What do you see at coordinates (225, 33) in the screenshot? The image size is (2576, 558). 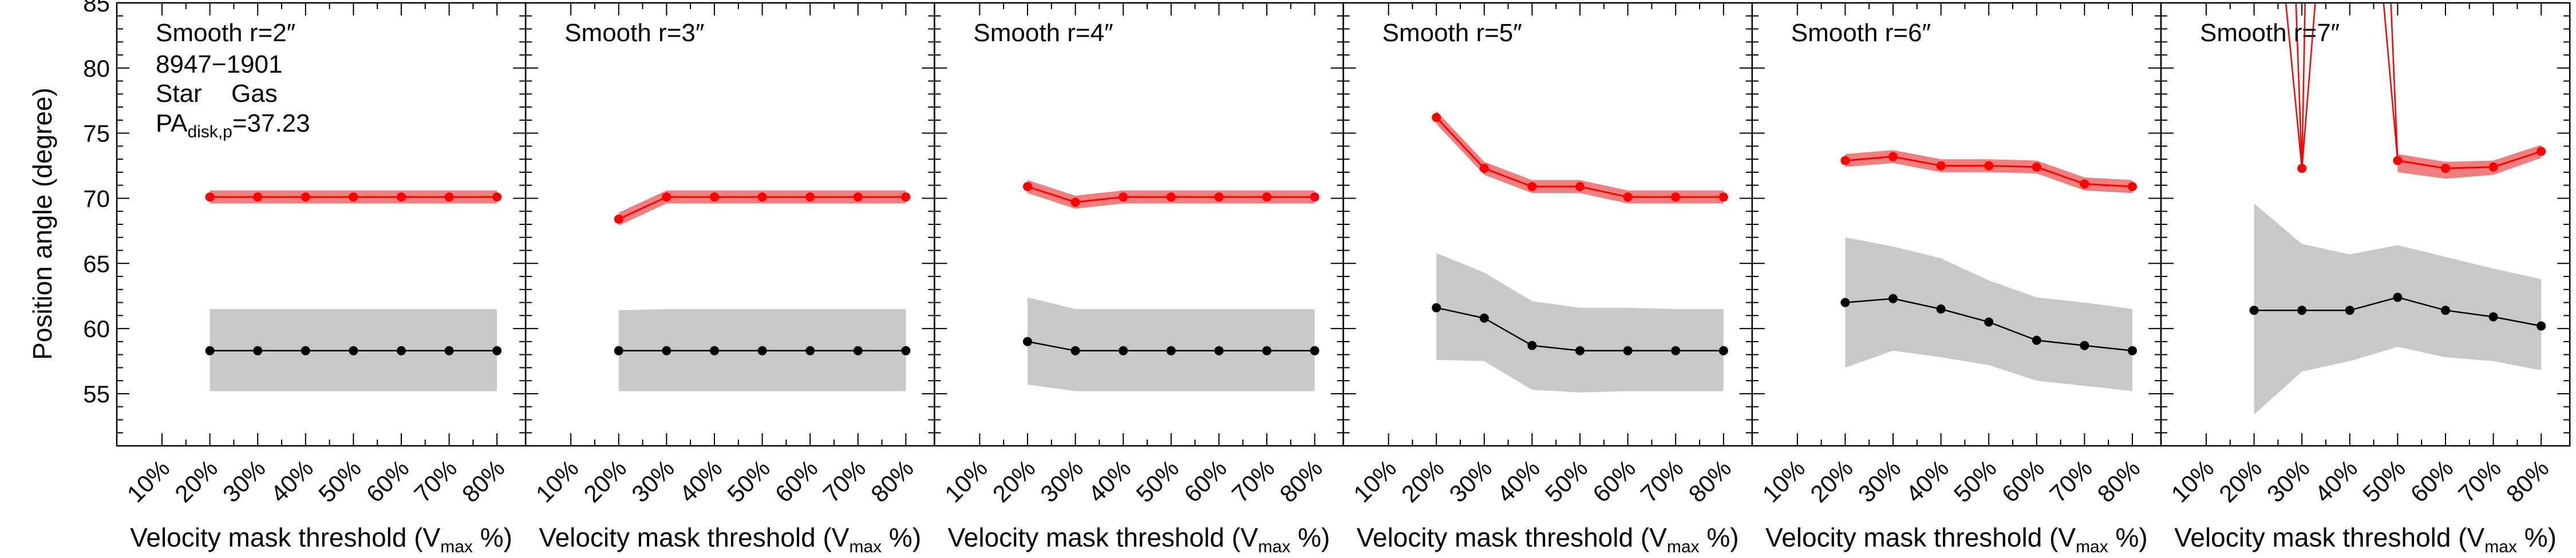 I see `panel-title: Smooth r=2″` at bounding box center [225, 33].